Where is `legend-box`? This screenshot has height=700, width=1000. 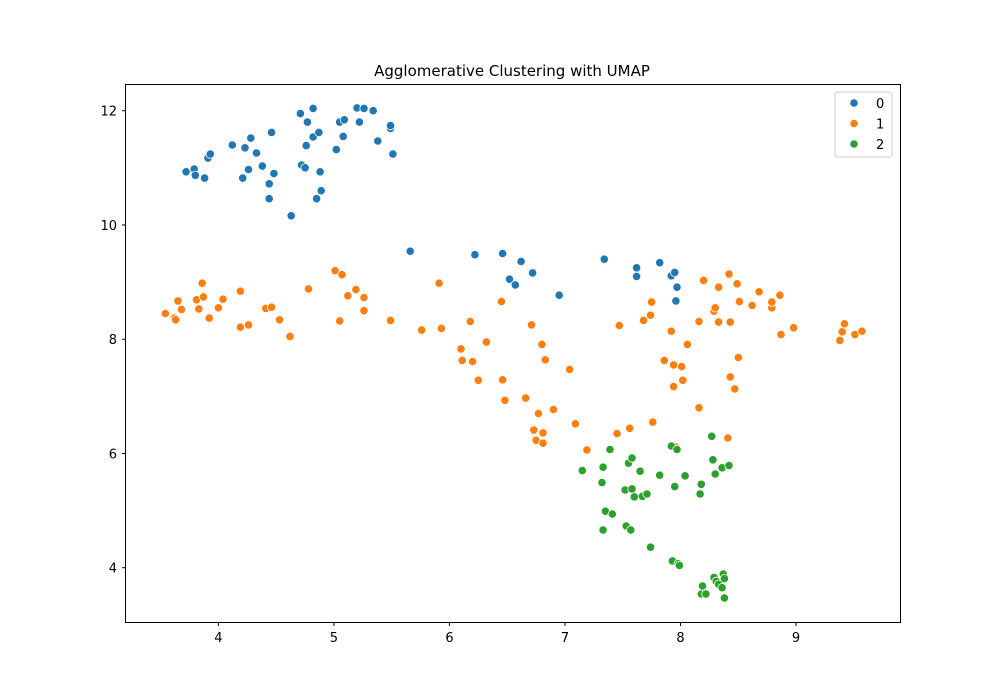
legend-box is located at coordinates (863, 124).